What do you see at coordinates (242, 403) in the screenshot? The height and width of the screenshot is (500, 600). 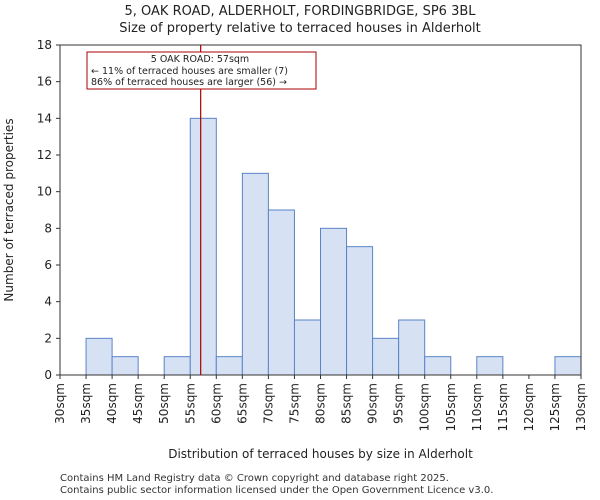 I see `x-tick-label: 65sqm` at bounding box center [242, 403].